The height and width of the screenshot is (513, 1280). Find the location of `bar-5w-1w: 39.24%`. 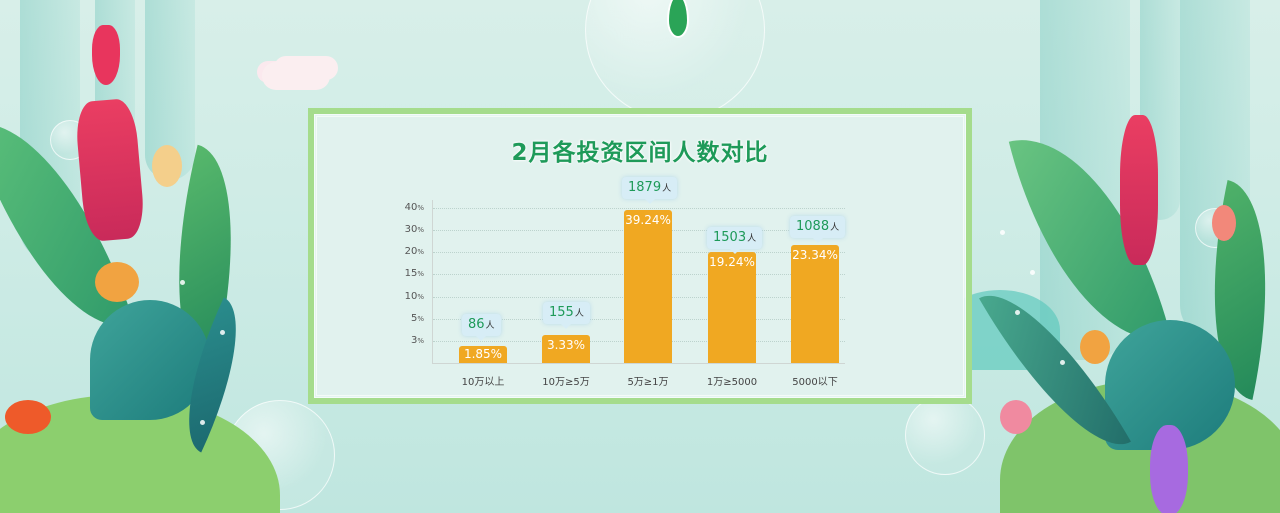

bar-5w-1w: 39.24% is located at coordinates (648, 286).